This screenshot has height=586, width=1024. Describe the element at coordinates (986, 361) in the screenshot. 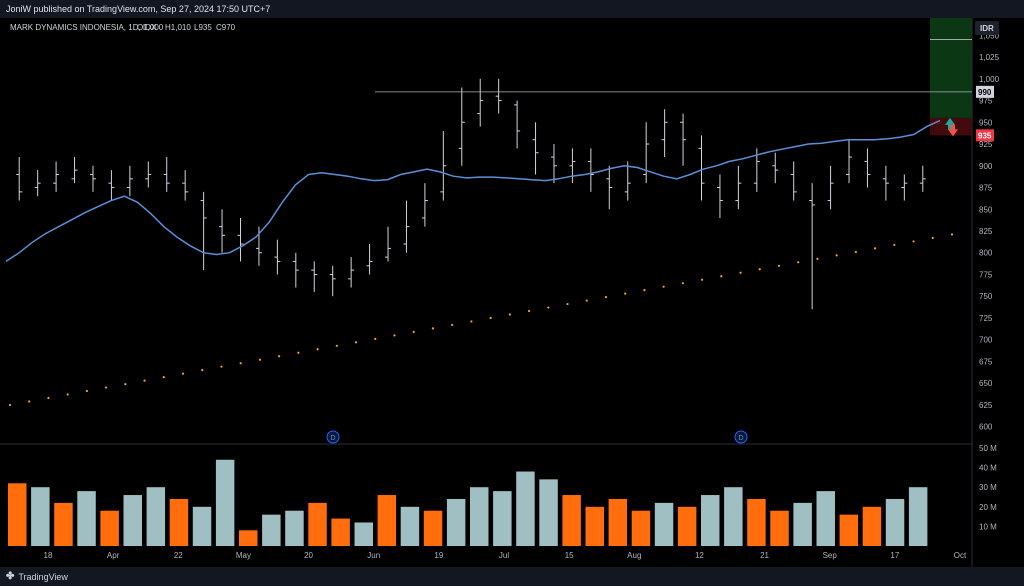

I see `y-tick-label: 675` at that location.